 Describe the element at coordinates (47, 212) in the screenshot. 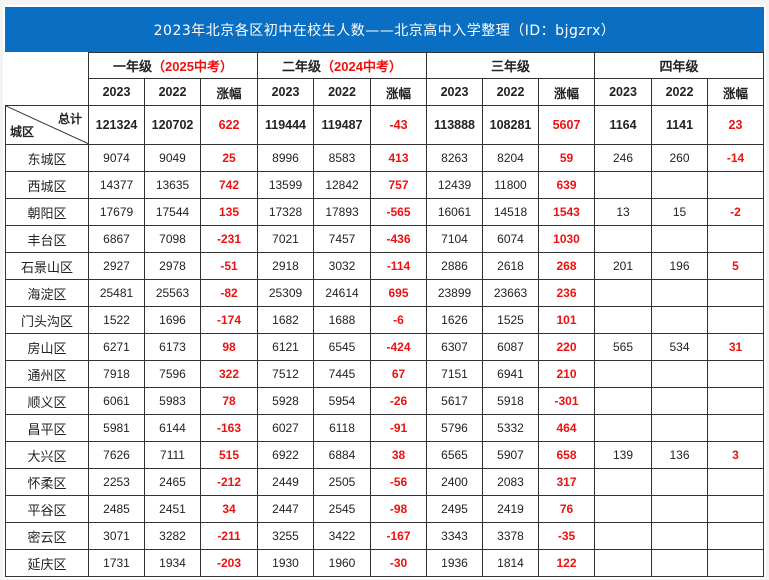

I see `district-name: 朝阳区` at that location.